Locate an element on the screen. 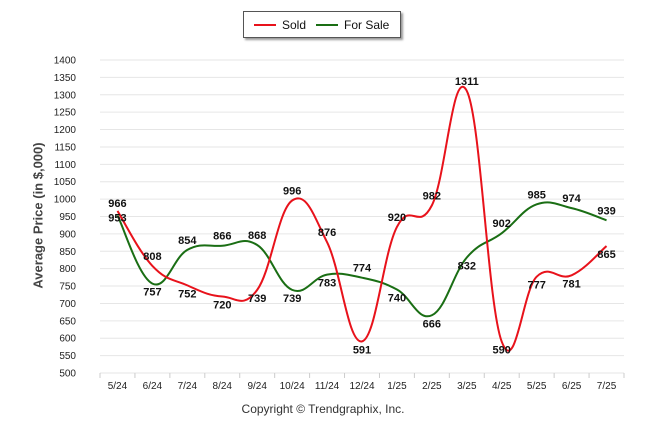 This screenshot has height=434, width=646. legend: Sold For Sale is located at coordinates (322, 24).